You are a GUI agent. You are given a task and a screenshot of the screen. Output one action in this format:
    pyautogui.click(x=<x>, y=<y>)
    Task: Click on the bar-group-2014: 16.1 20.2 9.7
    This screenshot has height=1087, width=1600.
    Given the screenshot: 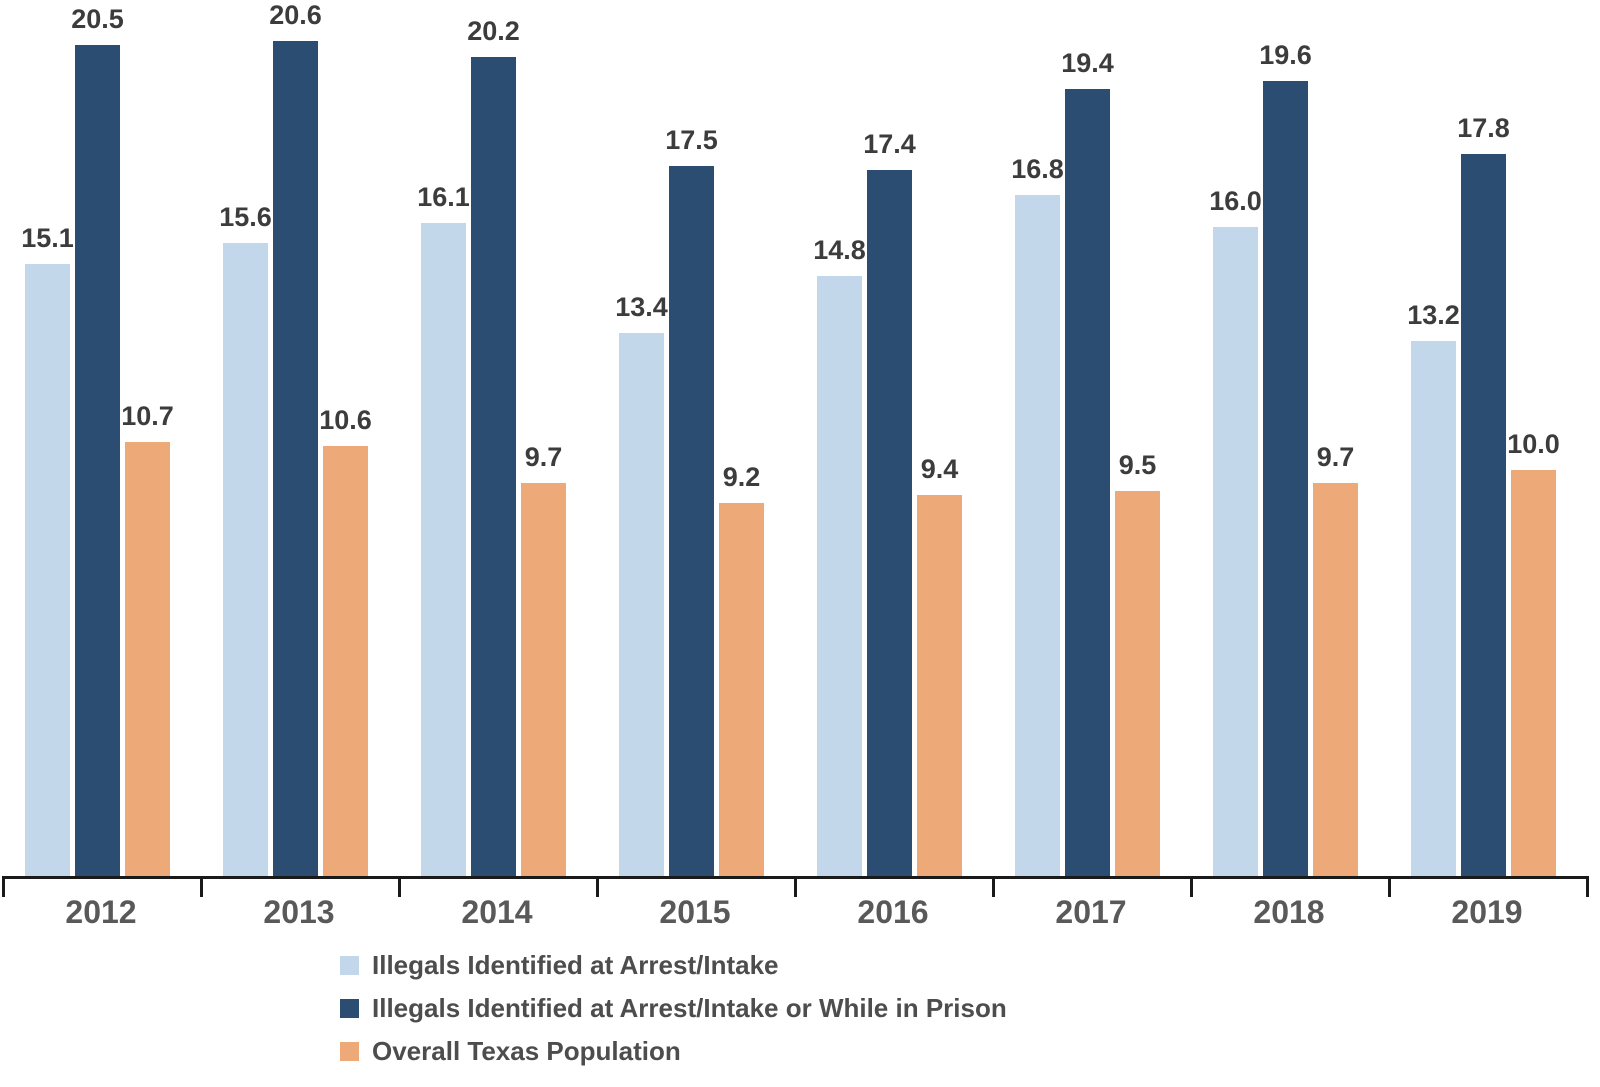 What is the action you would take?
    pyautogui.click(x=497, y=438)
    